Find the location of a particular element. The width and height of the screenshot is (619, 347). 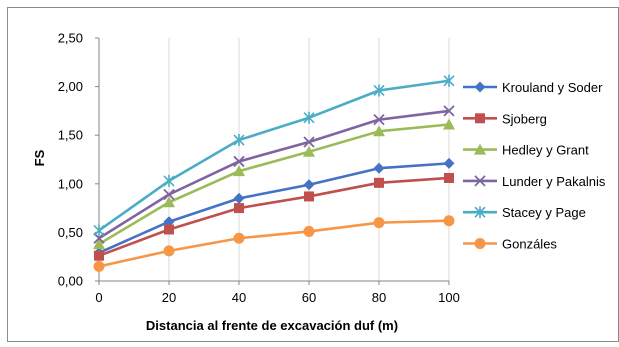

legend-label: Stacey y Page is located at coordinates (544, 212).